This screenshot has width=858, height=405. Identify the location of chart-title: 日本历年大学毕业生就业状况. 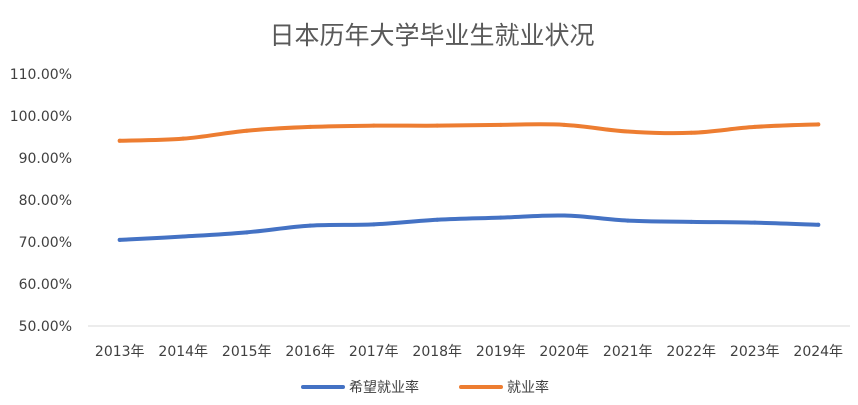
(431, 35).